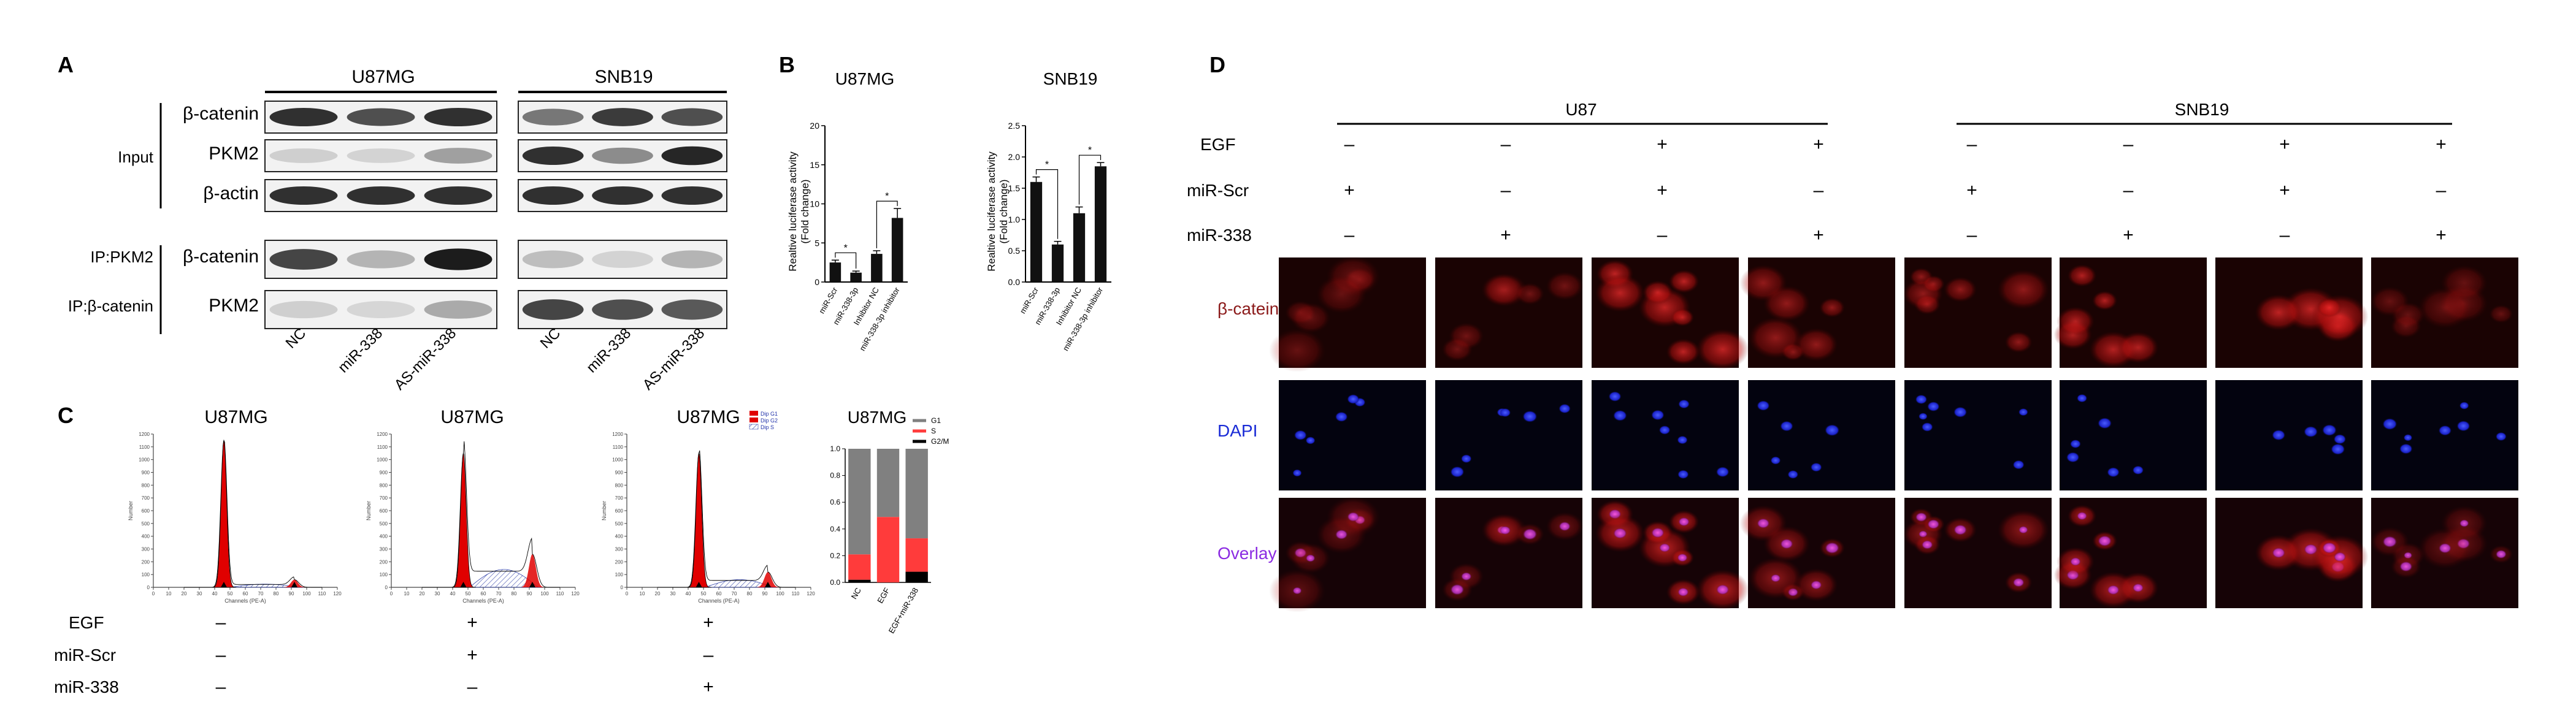  Describe the element at coordinates (864, 78) in the screenshot. I see `b-chart1-title: U87MG` at that location.